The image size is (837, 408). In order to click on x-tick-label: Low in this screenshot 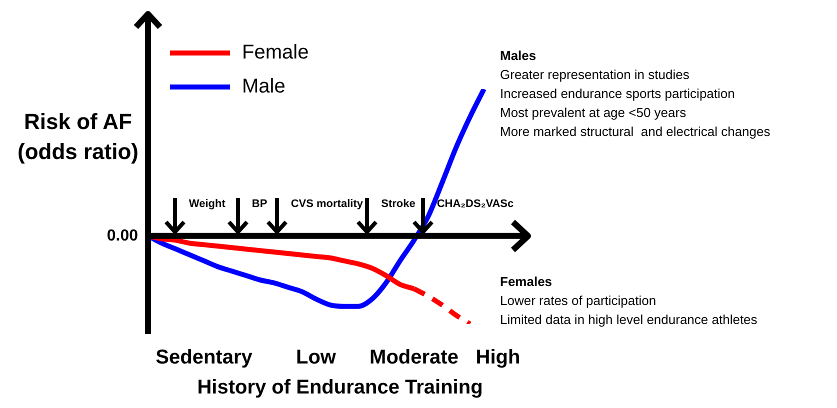, I will do `click(316, 357)`.